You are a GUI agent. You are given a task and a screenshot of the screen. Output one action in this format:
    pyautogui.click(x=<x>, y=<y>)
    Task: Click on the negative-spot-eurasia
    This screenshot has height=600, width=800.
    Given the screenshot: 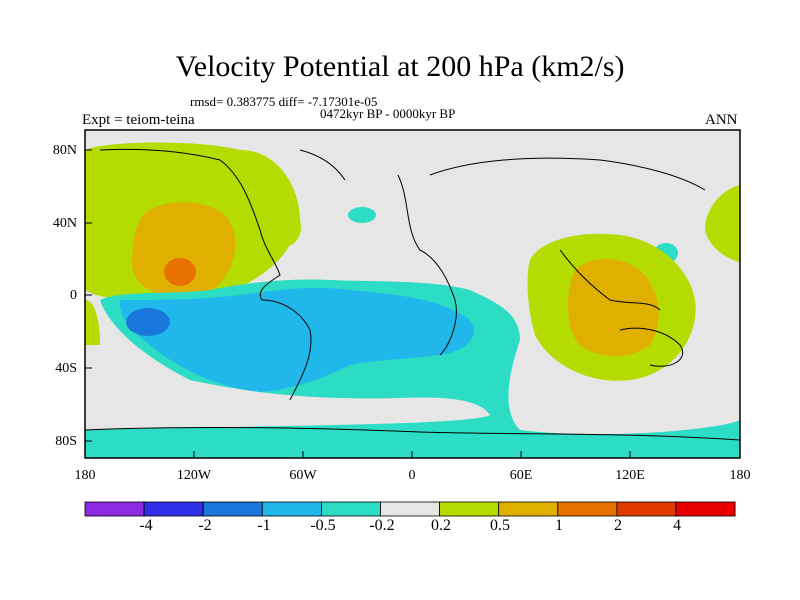 What is the action you would take?
    pyautogui.click(x=362, y=215)
    